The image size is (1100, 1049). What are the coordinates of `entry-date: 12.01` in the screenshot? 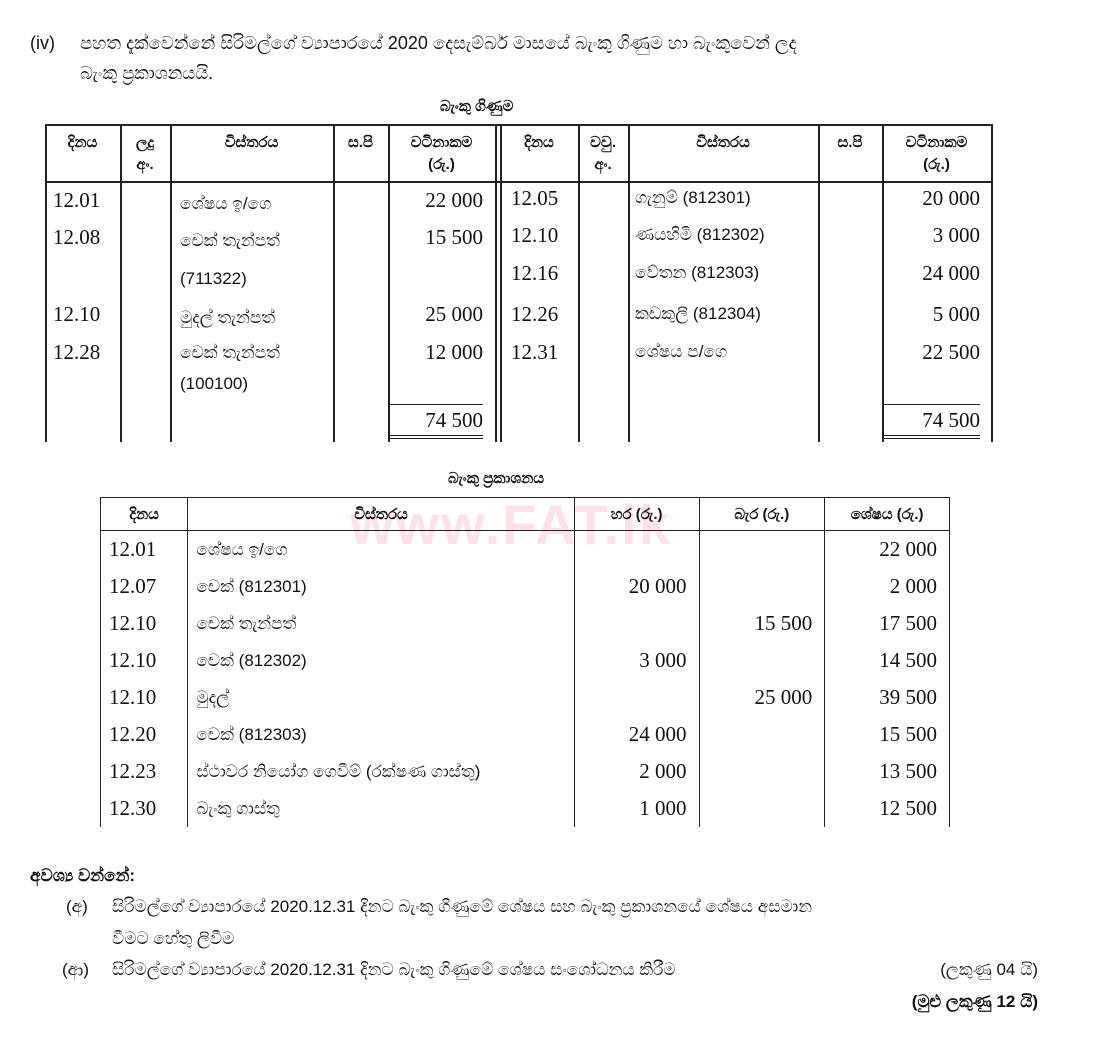 It's located at (77, 200).